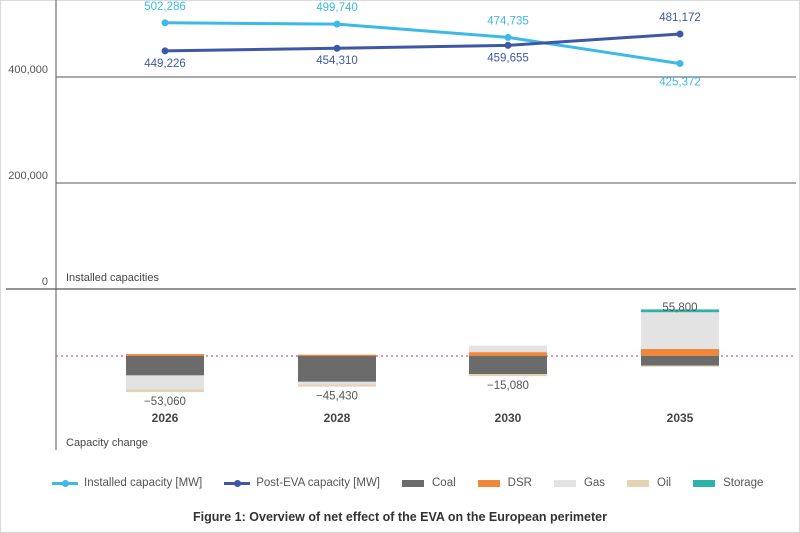 This screenshot has height=533, width=800. What do you see at coordinates (680, 18) in the screenshot?
I see `data-label: 481,172` at bounding box center [680, 18].